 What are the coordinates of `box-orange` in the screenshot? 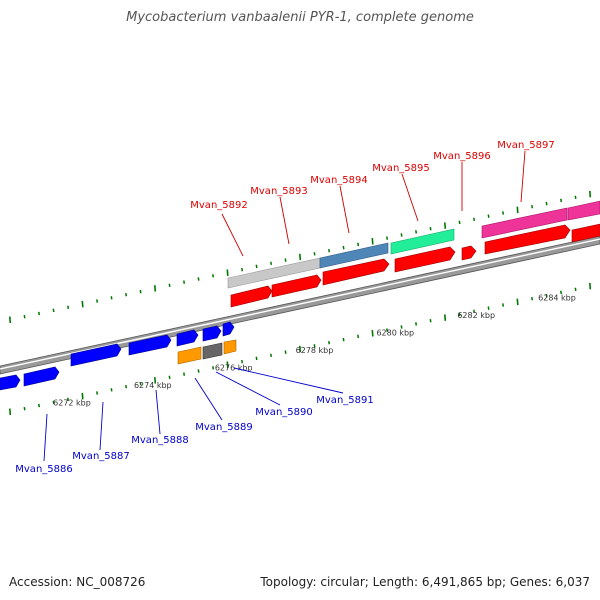 It's located at (189, 355).